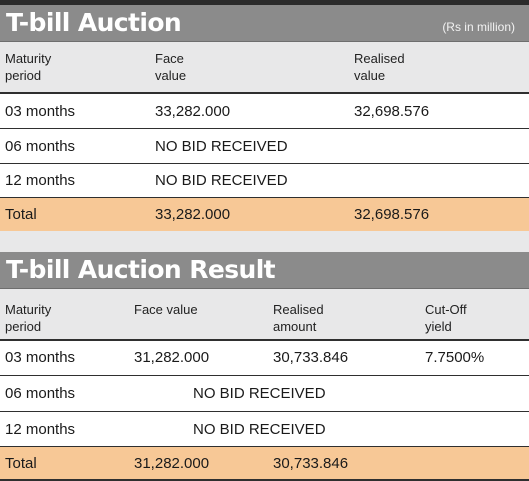 The image size is (529, 481). Describe the element at coordinates (193, 111) in the screenshot. I see `row-face-value: 33,282.000` at that location.